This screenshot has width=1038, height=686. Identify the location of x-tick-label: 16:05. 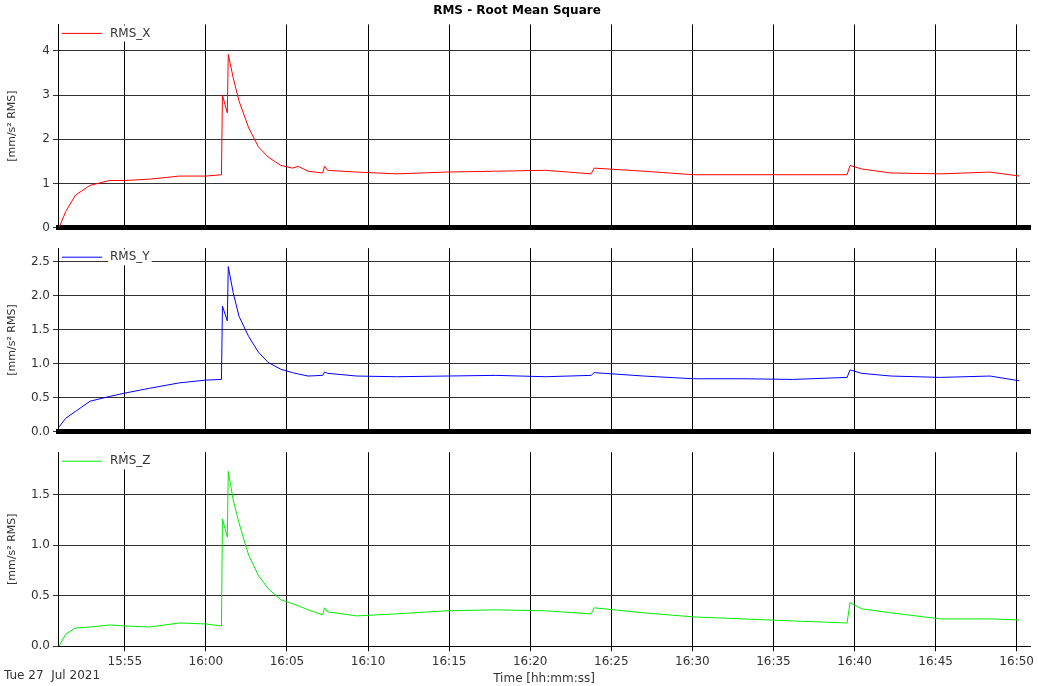
(287, 660).